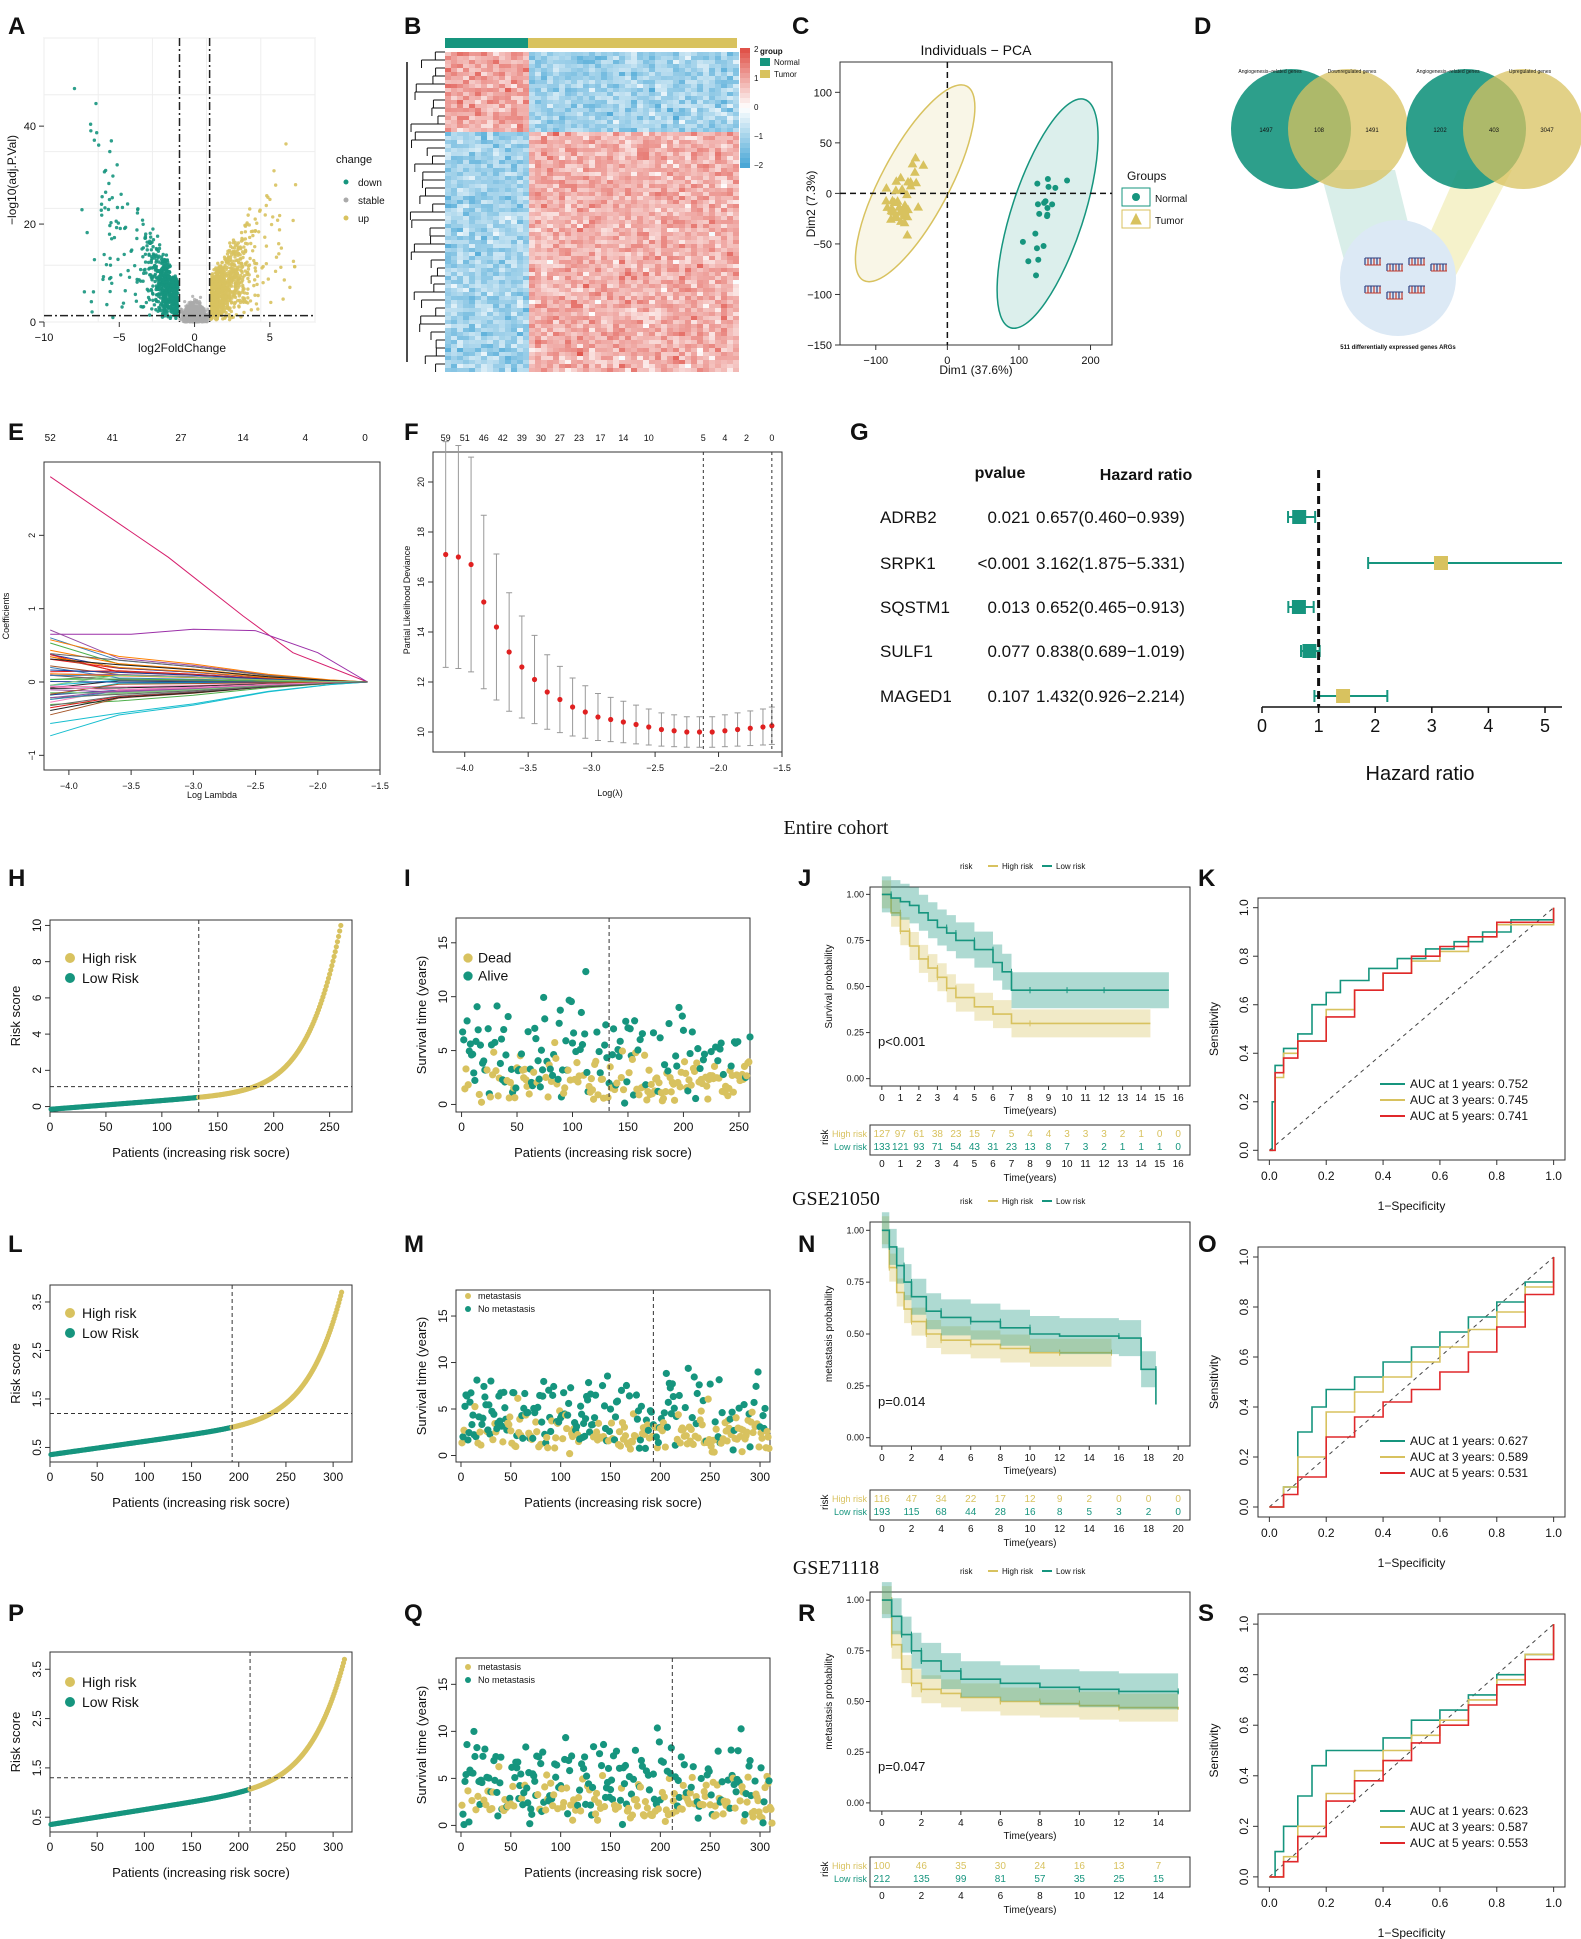  What do you see at coordinates (33, 323) in the screenshot?
I see `y-tick-label: 0` at bounding box center [33, 323].